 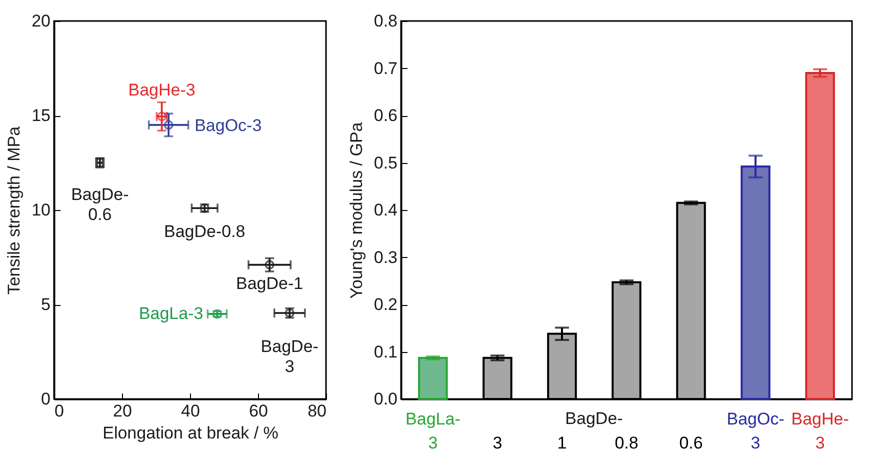 What do you see at coordinates (45, 304) in the screenshot?
I see `y-tick-label: 5` at bounding box center [45, 304].